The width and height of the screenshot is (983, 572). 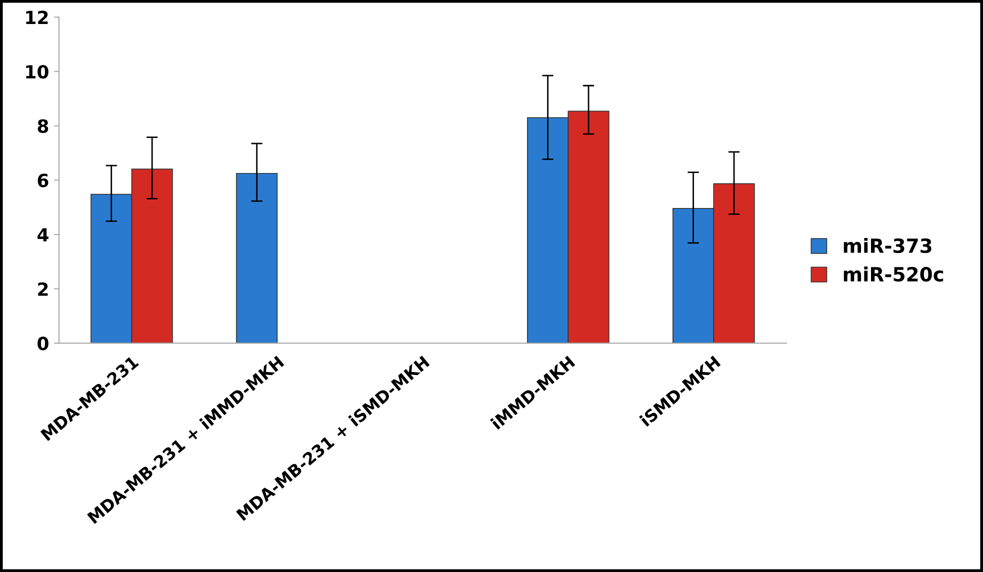 What do you see at coordinates (37, 17) in the screenshot?
I see `y-tick-label: 12` at bounding box center [37, 17].